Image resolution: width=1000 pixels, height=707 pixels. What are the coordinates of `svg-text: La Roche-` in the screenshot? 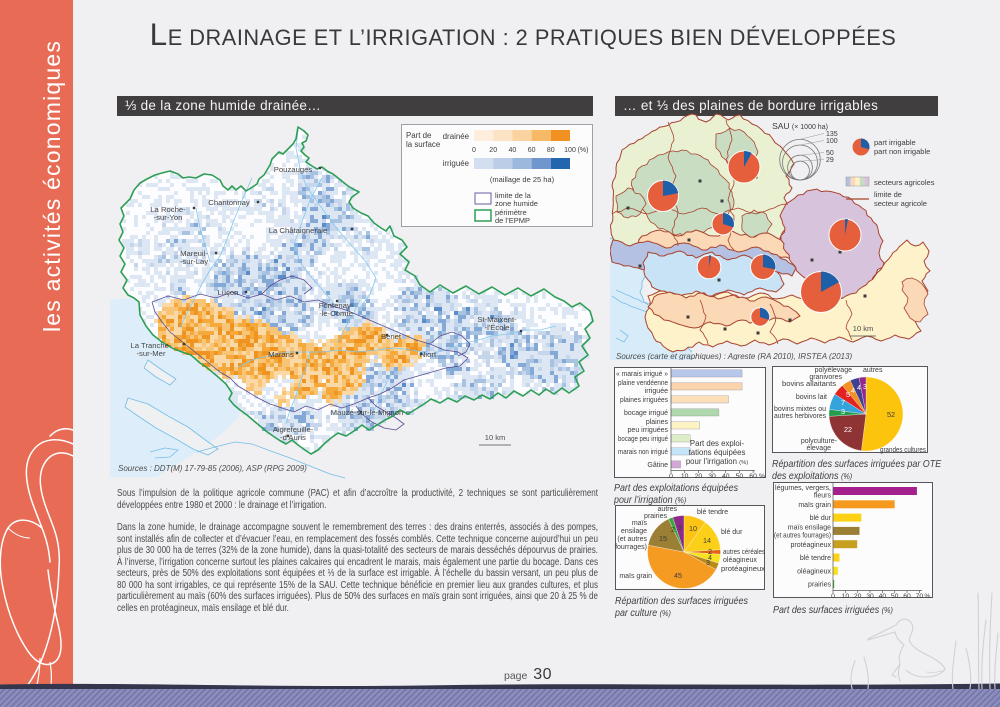 It's located at (168, 209).